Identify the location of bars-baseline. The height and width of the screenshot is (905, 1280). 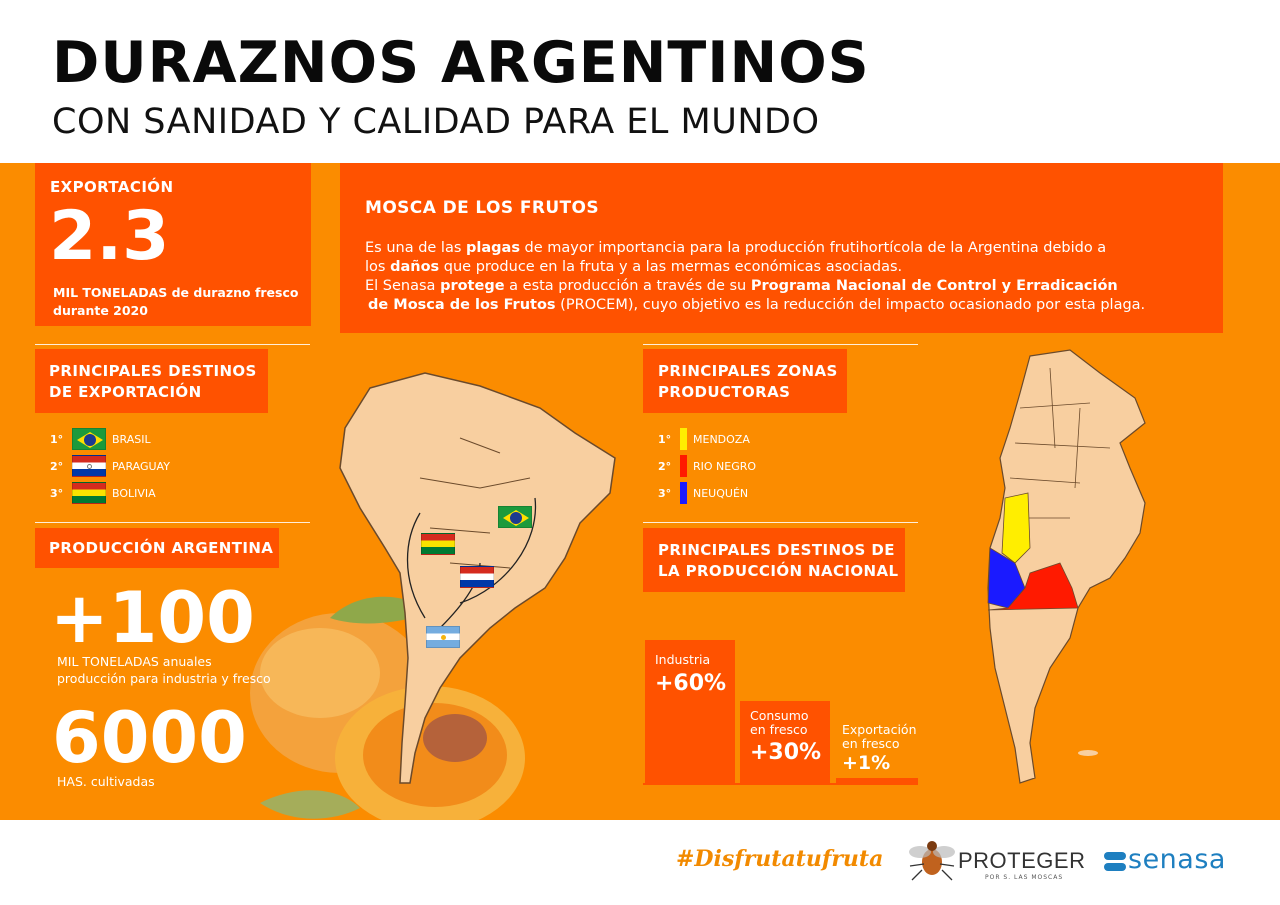
(780, 784).